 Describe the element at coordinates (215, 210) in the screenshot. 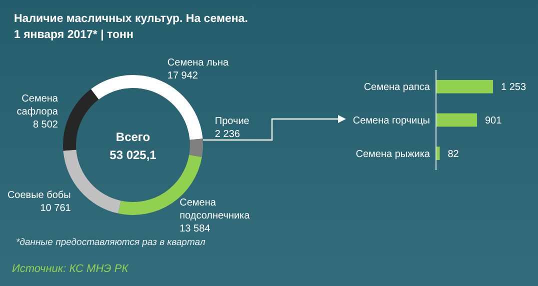

I see `slice-label: Семена подсолнечника` at that location.